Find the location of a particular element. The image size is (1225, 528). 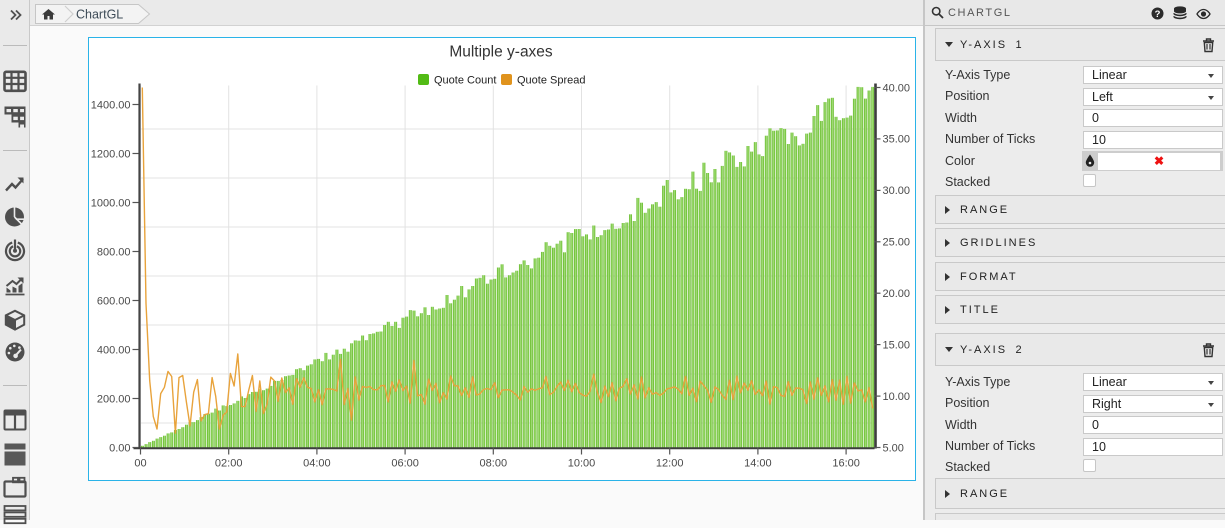

svg-text: 800.00 is located at coordinates (114, 252).